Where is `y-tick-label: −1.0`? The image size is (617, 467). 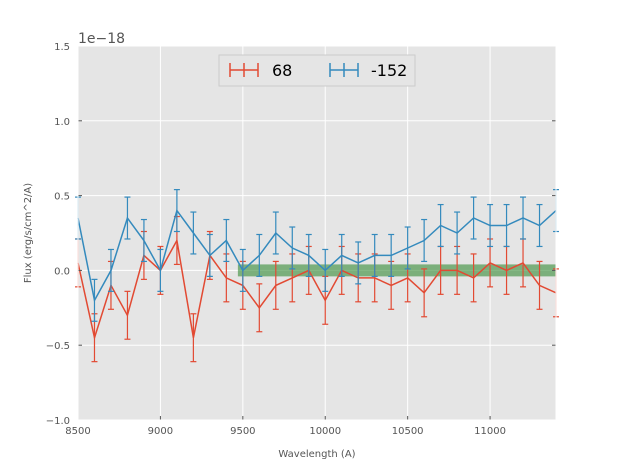
y-tick-label: −1.0 is located at coordinates (58, 421).